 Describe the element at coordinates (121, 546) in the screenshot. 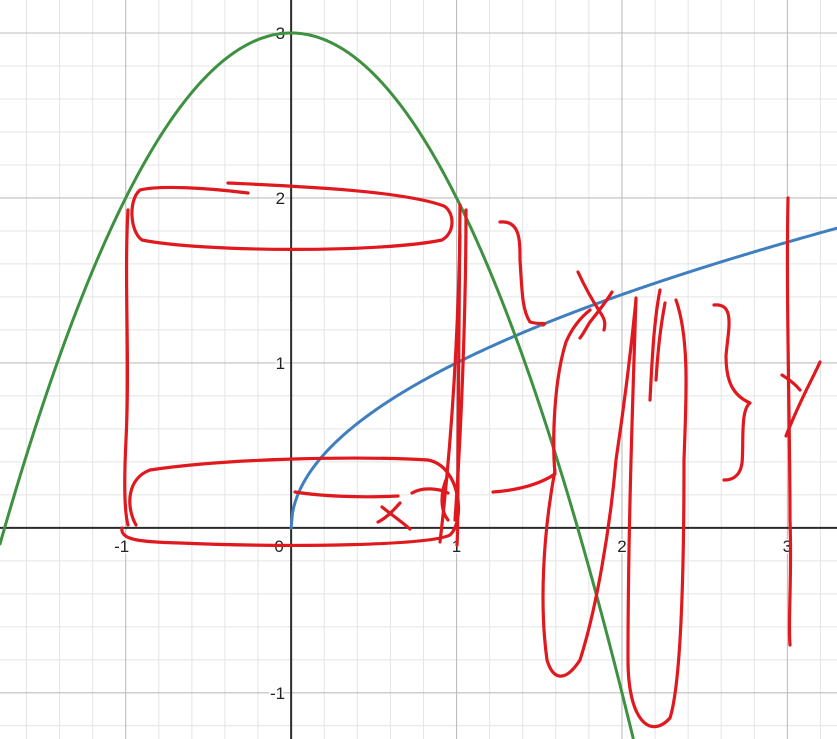

I see `x-tick-label: -1` at that location.